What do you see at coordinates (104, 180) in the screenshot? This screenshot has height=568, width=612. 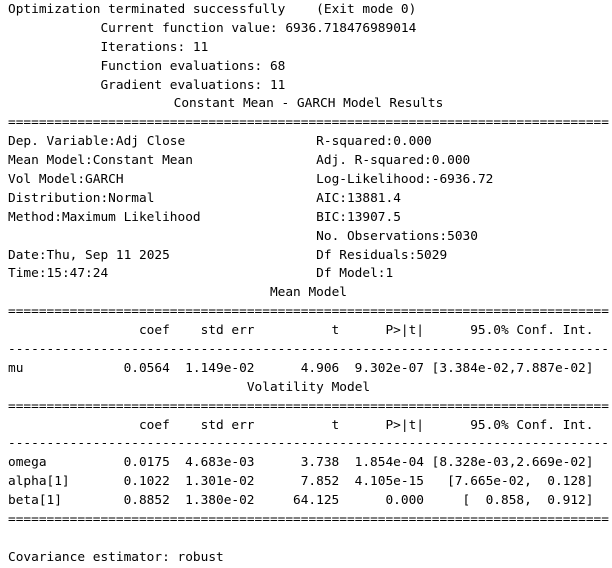 I see `info-value: GARCH` at bounding box center [104, 180].